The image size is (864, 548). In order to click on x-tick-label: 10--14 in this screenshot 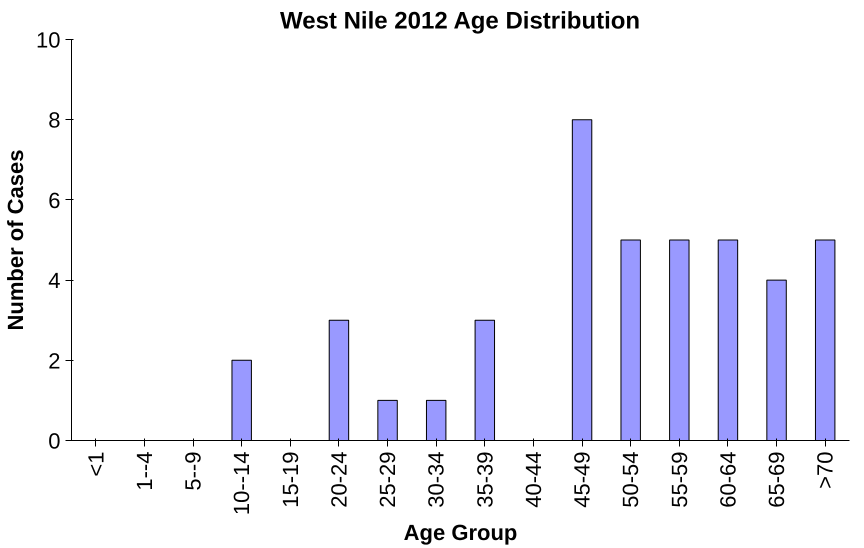, I will do `click(241, 484)`.